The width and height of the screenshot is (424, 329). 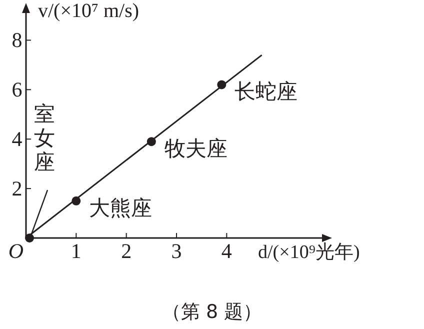 I want to click on y-tick-label: 2, so click(x=17, y=188).